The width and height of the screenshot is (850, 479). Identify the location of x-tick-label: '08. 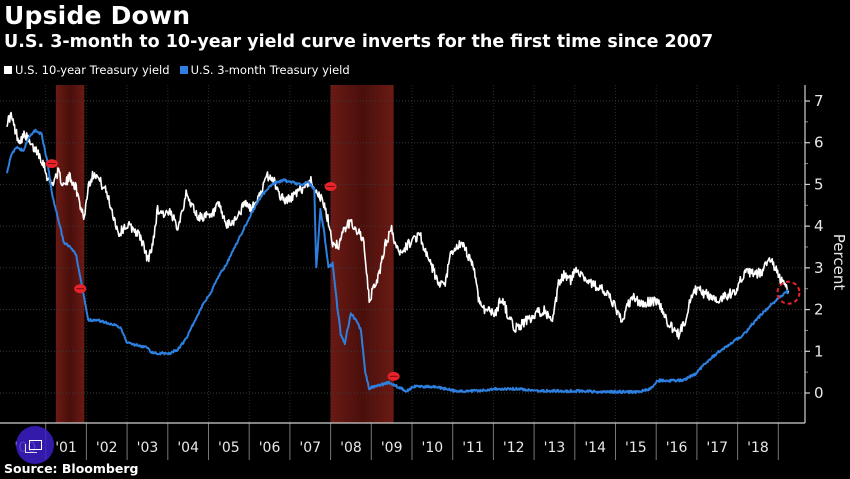
(351, 448).